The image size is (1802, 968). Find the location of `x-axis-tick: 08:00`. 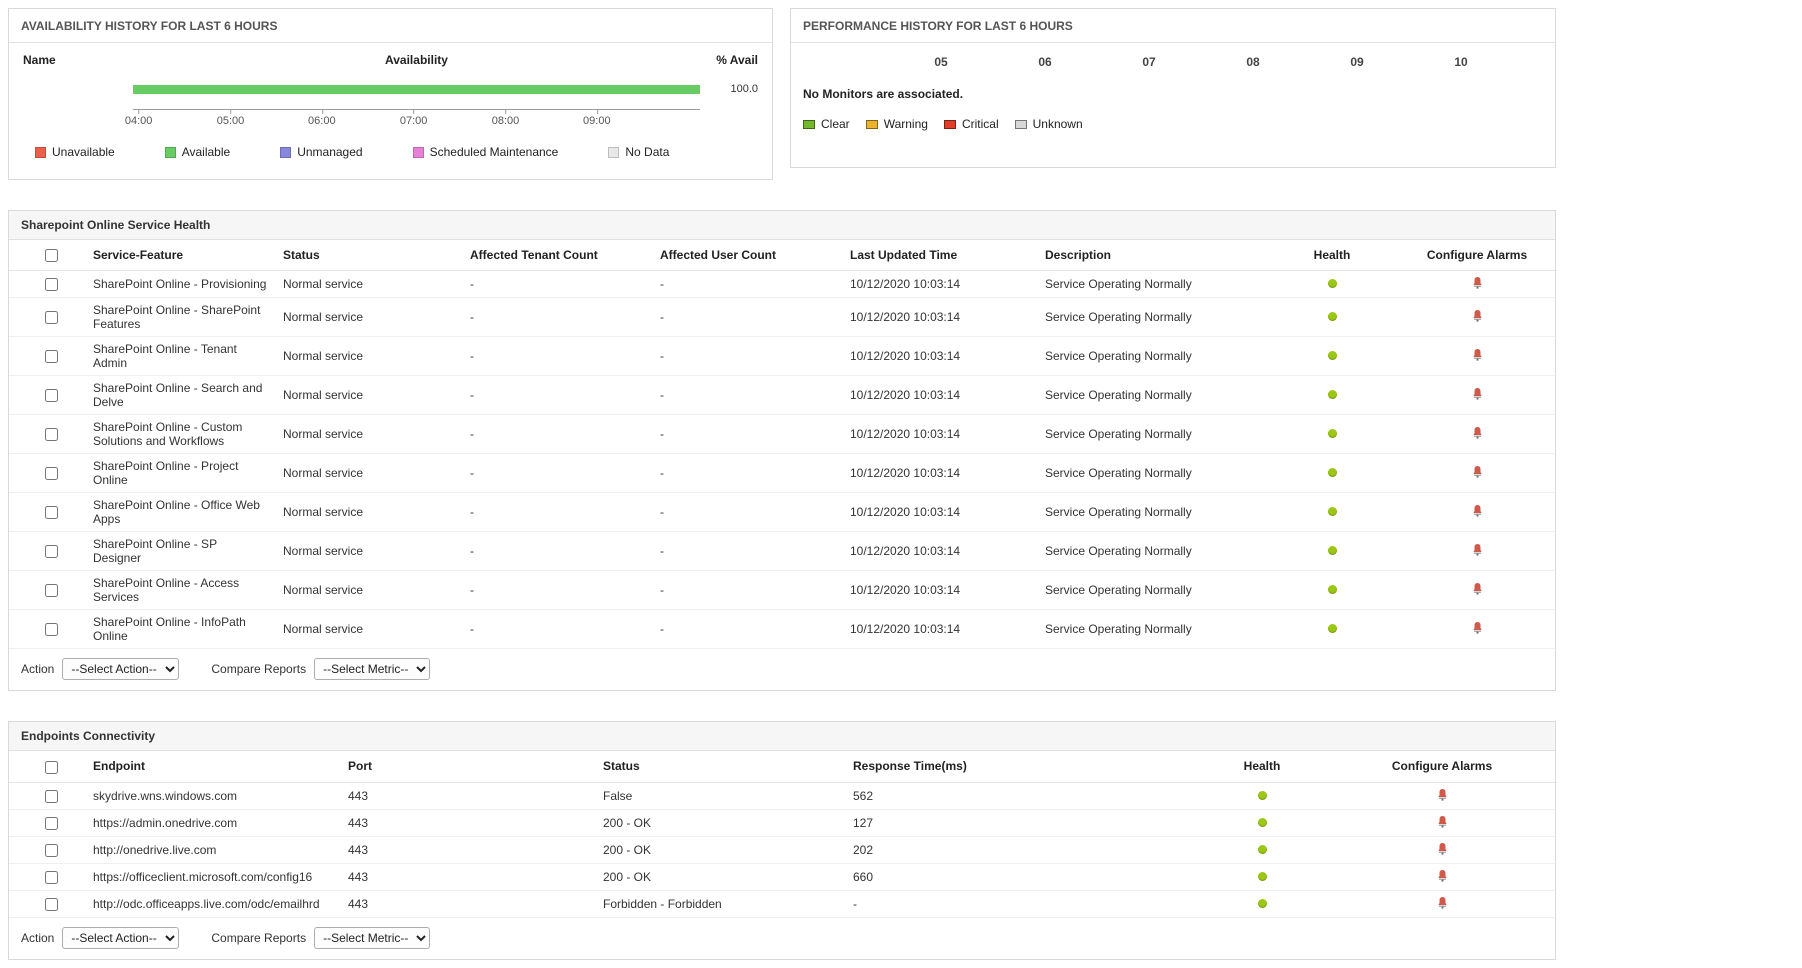

x-axis-tick: 08:00 is located at coordinates (505, 118).